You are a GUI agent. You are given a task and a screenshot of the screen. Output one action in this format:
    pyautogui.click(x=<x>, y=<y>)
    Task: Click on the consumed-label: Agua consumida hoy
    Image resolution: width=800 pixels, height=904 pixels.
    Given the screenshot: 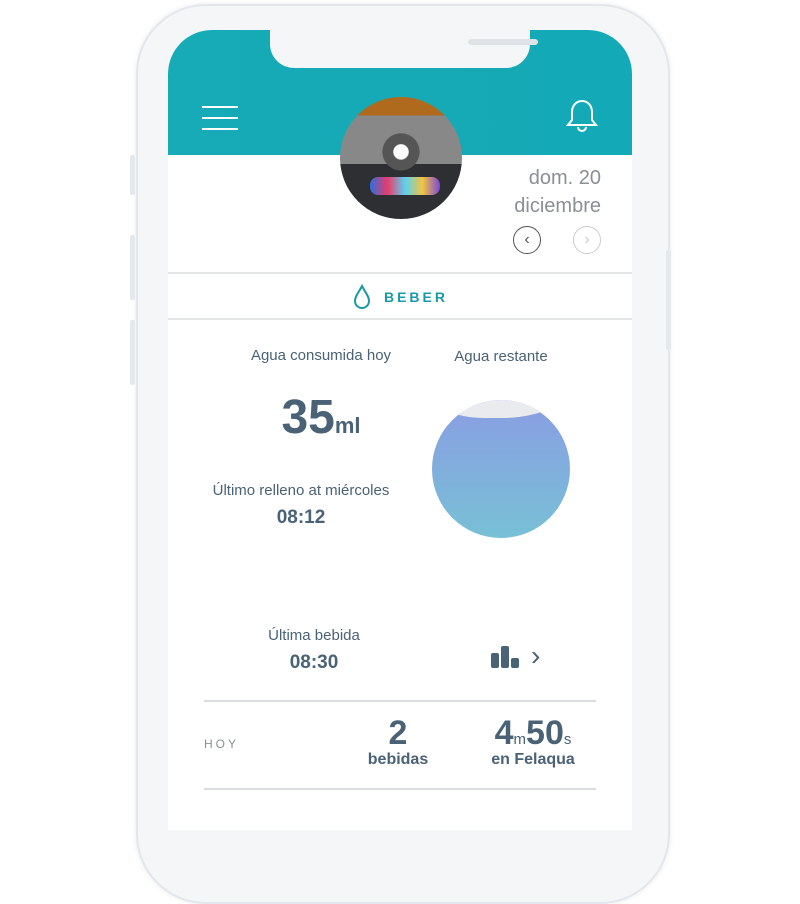 What is the action you would take?
    pyautogui.click(x=321, y=355)
    